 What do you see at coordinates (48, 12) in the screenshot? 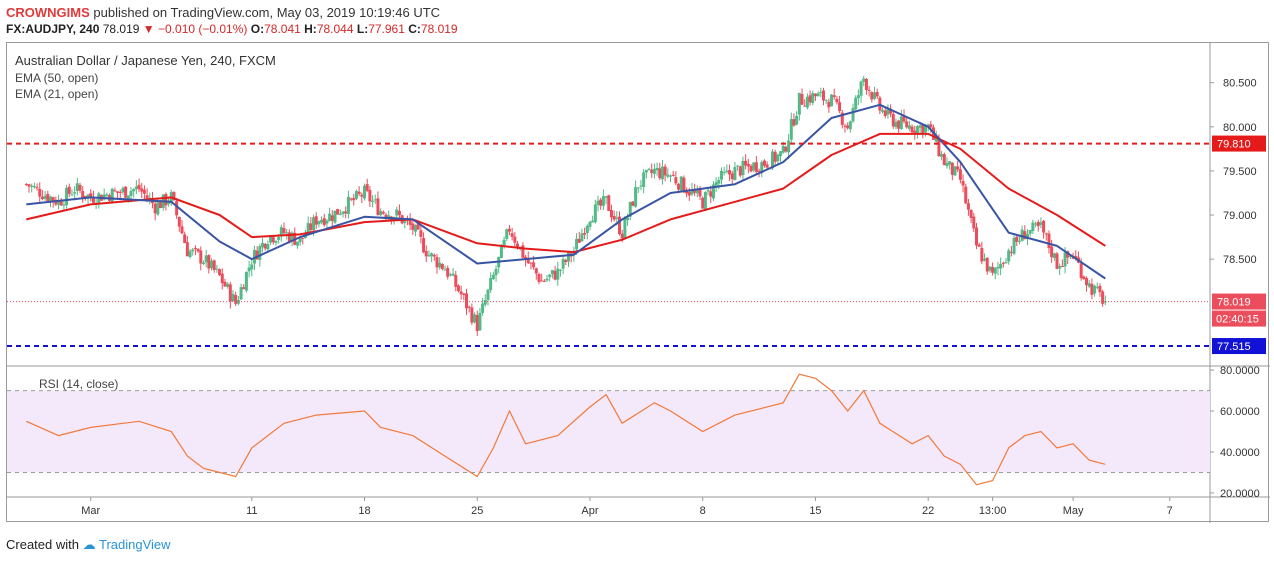
I see `author-name: CROWNGIMS` at bounding box center [48, 12].